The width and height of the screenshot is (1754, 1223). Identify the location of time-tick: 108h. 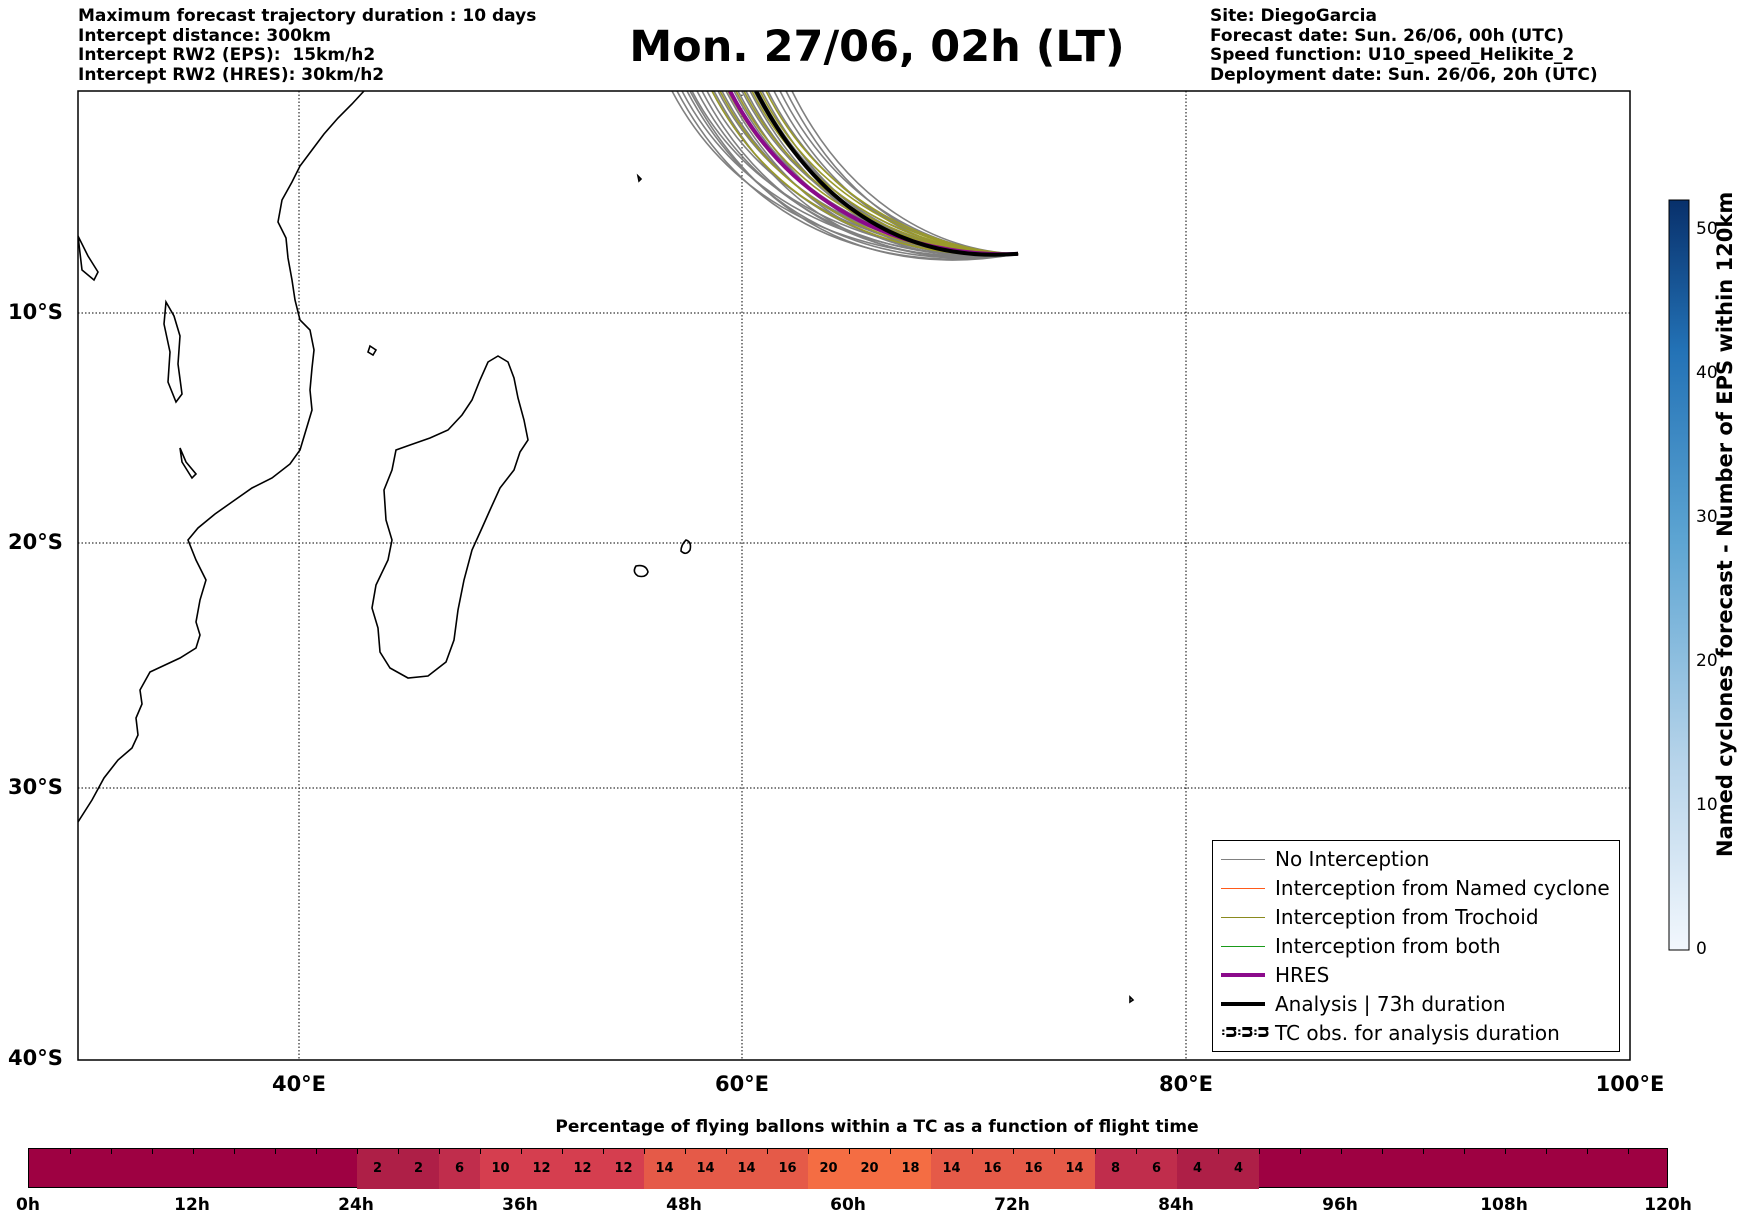
(1504, 1205).